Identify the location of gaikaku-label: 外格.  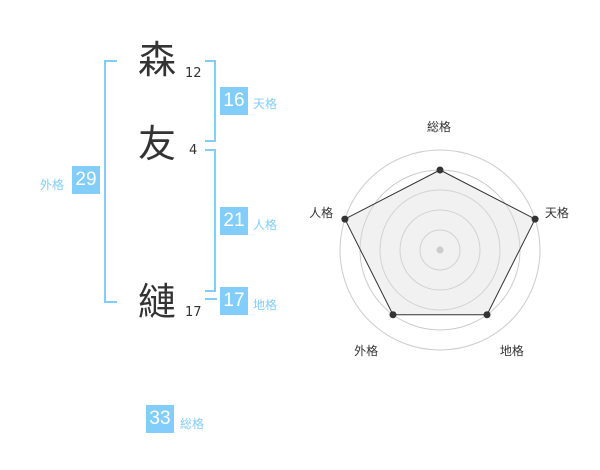
(52, 185).